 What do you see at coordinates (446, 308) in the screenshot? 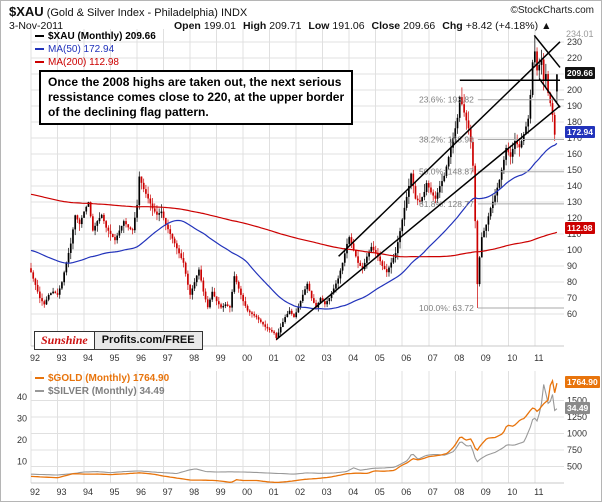
I see `fib-level-label: 100.0%: 63.72` at bounding box center [446, 308].